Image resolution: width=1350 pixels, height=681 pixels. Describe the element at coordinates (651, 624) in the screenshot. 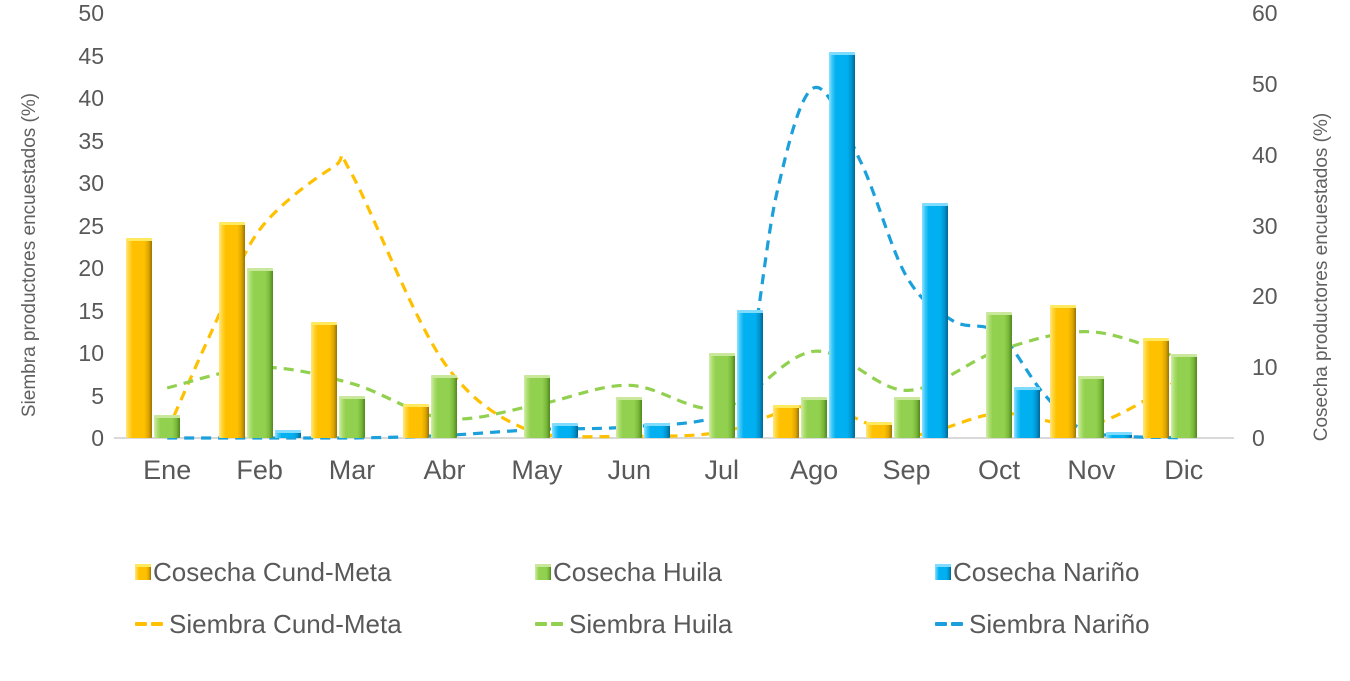

I see `legend-label-siembra-huila: Siembra Huila` at that location.